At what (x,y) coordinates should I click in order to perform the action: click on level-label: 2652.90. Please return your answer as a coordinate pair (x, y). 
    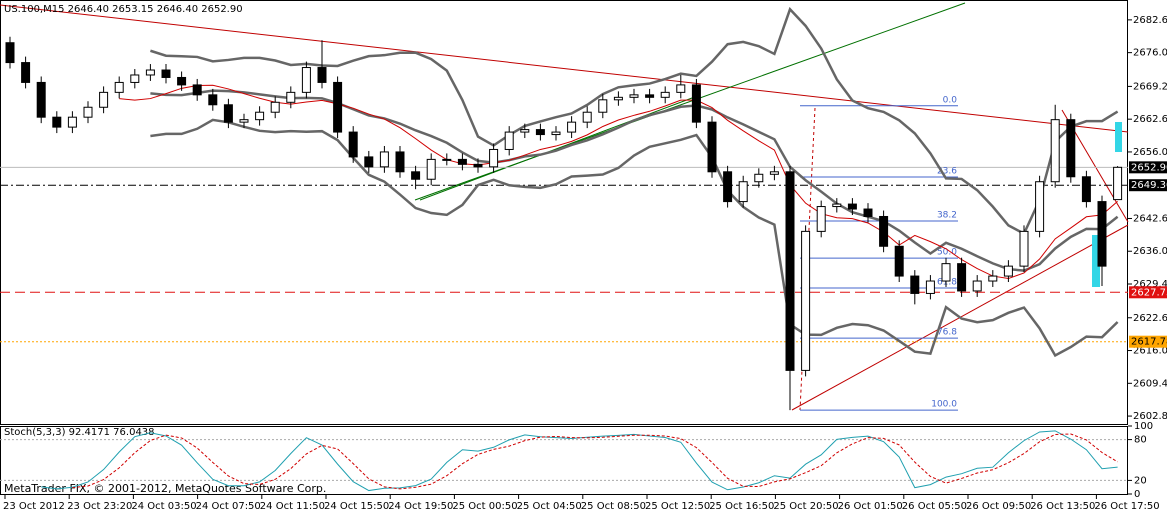
    Looking at the image, I should click on (1149, 167).